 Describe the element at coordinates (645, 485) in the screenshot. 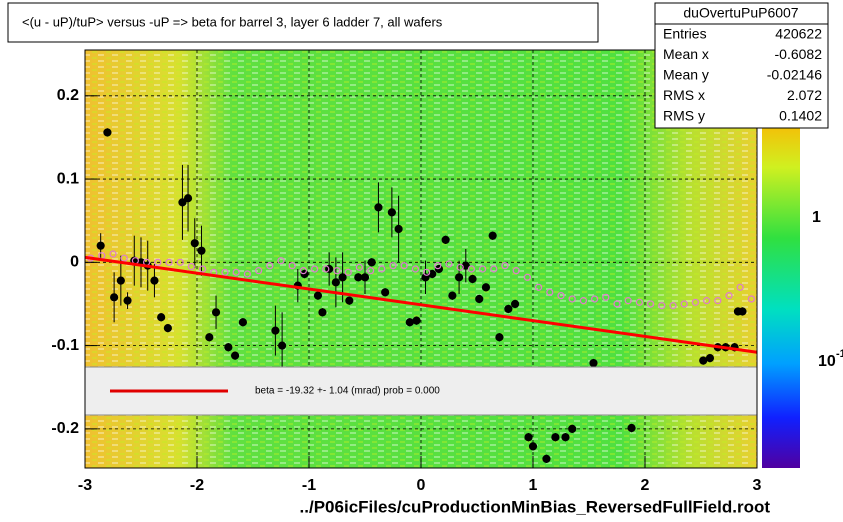

I see `x-tick-label: 2` at that location.